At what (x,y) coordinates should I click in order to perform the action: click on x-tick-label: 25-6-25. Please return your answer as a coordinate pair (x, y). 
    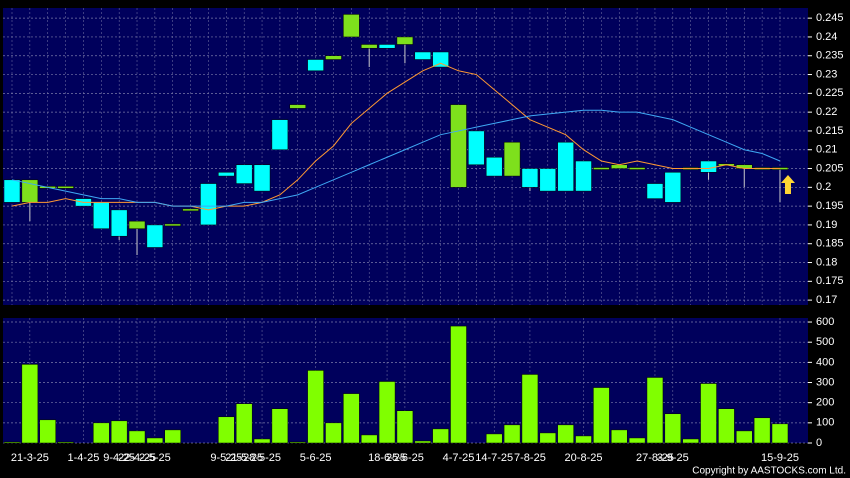
    Looking at the image, I should click on (405, 458).